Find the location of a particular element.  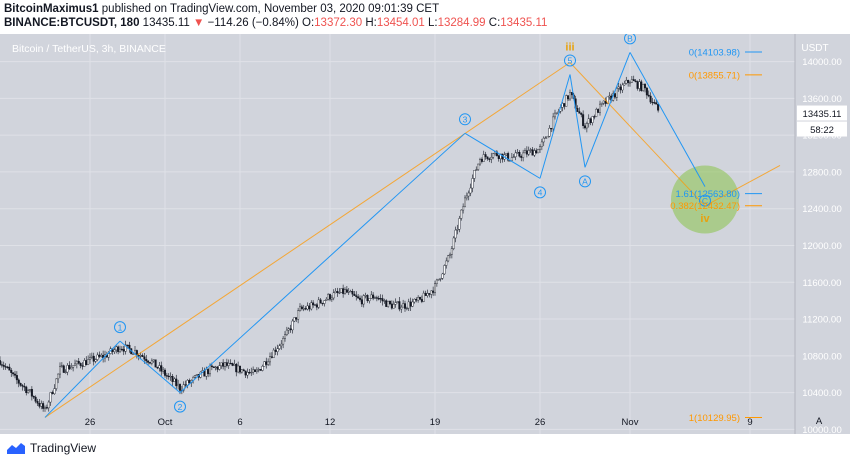

ohlc-high: 13454.01 is located at coordinates (400, 23).